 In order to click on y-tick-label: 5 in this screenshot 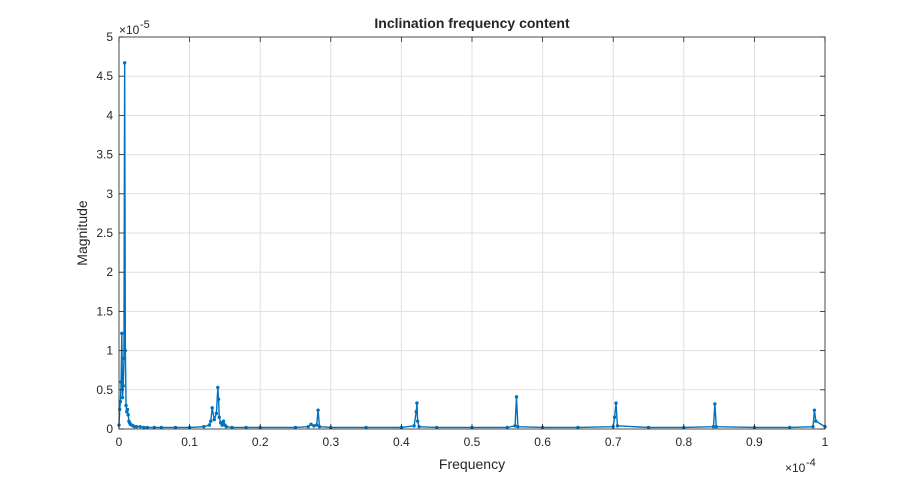, I will do `click(109, 37)`.